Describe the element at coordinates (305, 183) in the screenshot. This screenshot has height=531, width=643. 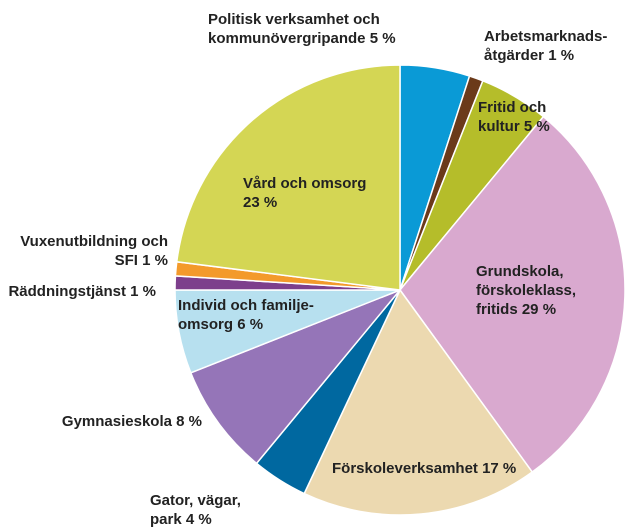
I see `category-label: Vård och omsorg` at that location.